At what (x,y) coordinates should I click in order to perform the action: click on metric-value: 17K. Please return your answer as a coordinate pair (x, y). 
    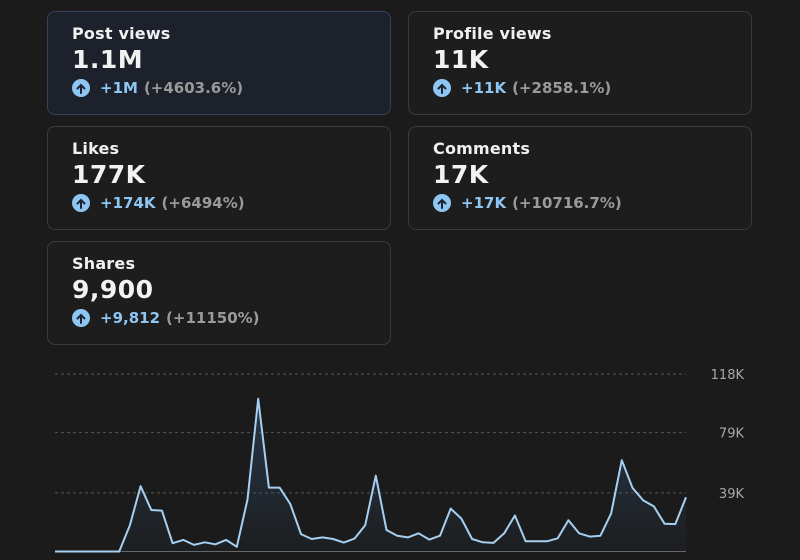
    Looking at the image, I should click on (461, 174).